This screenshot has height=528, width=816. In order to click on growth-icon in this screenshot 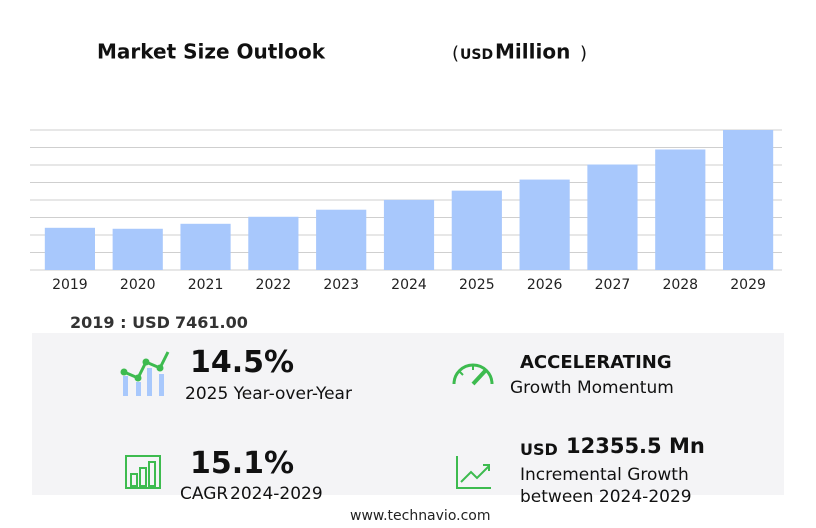, I will do `click(473, 472)`.